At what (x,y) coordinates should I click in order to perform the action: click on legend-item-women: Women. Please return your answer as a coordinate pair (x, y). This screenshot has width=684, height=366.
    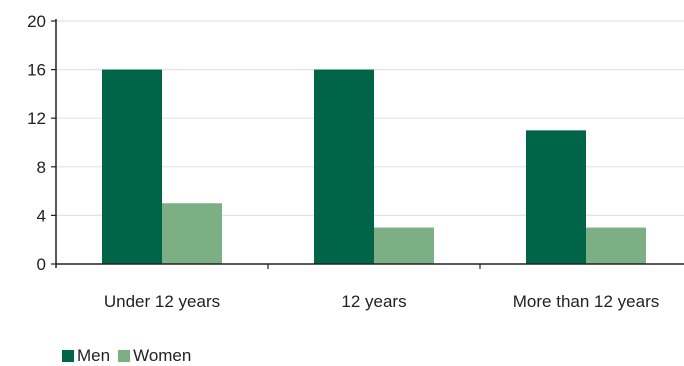
    Looking at the image, I should click on (154, 356).